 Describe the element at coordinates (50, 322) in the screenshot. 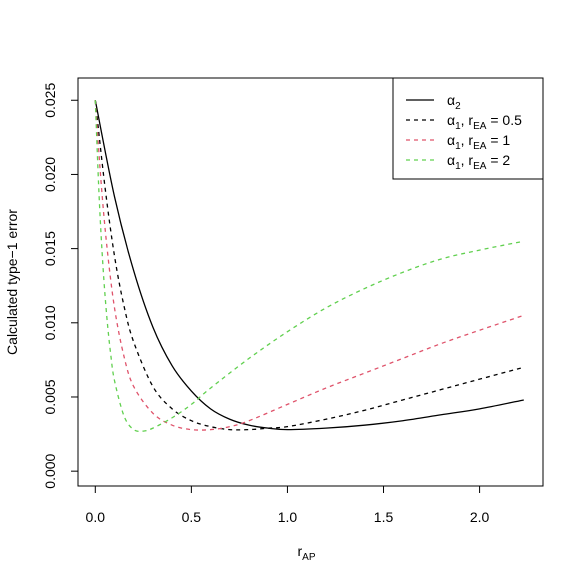

I see `y-tick-label: 0.010` at that location.